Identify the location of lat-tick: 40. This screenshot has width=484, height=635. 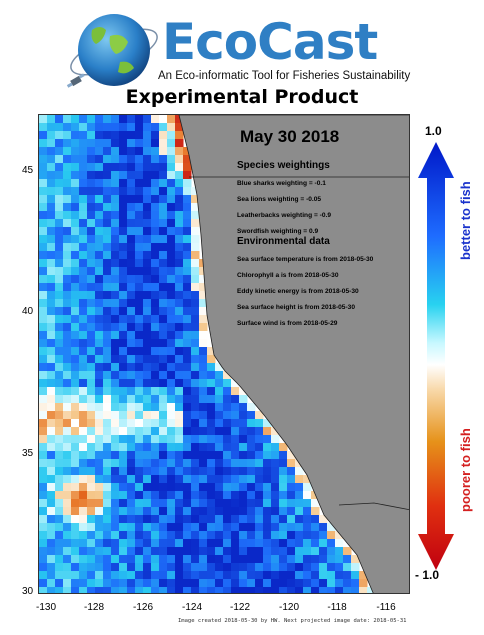
(28, 311).